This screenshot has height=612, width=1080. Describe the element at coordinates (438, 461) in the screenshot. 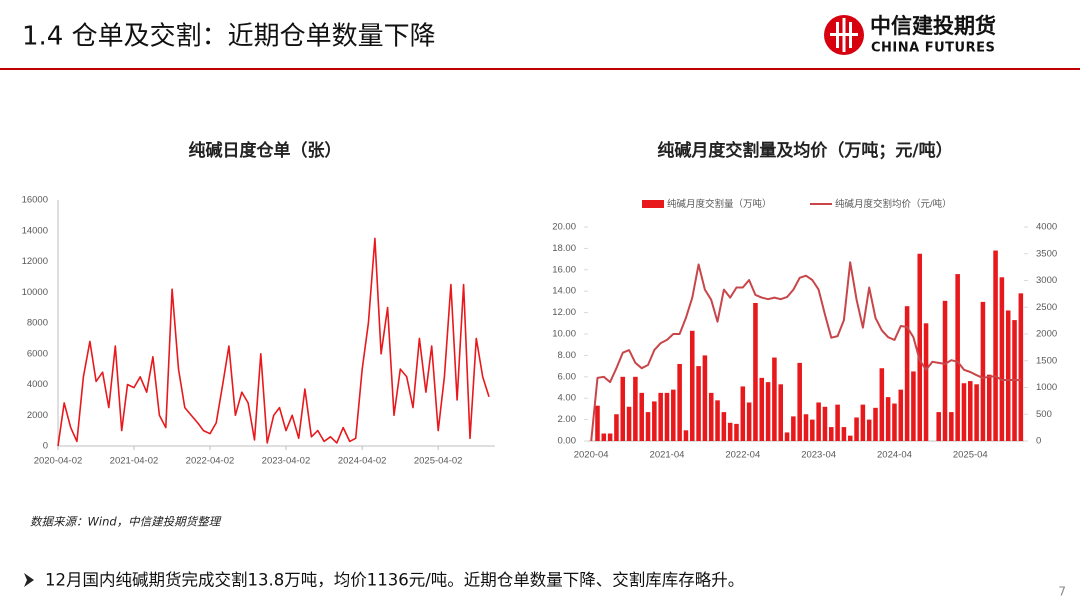

I see `x-tick-label: 2025-04-02` at that location.